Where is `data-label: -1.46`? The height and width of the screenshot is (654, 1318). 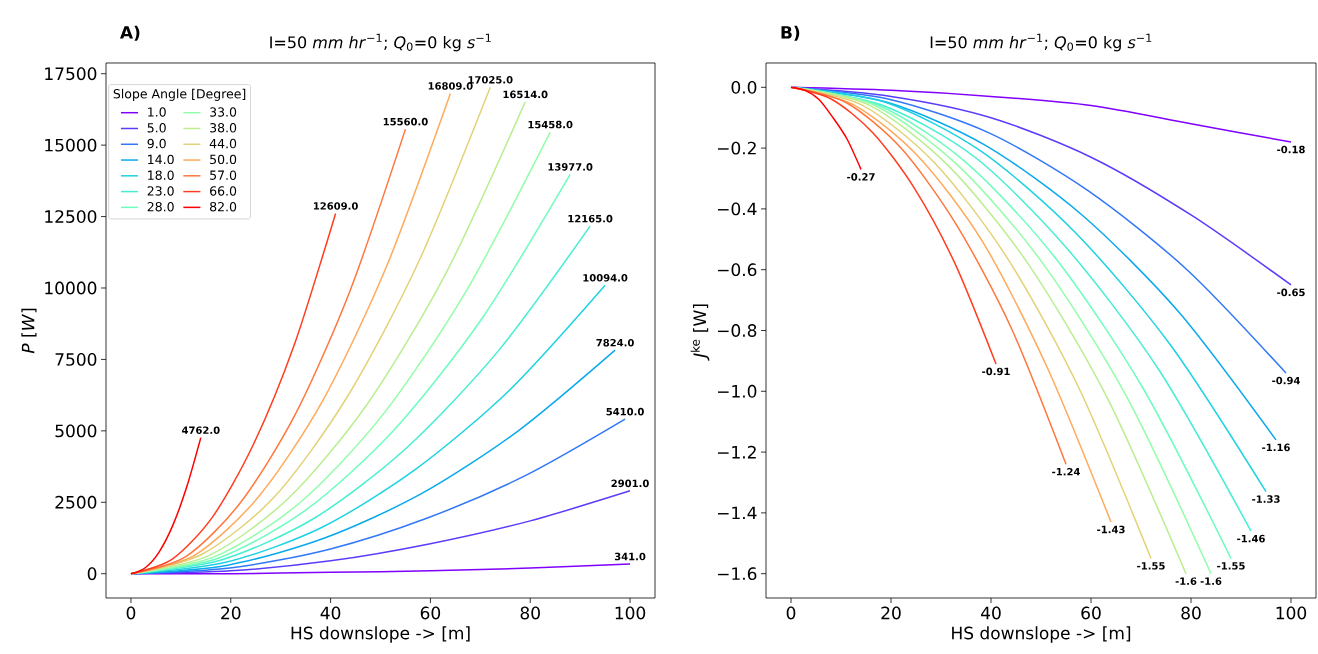 data-label: -1.46 is located at coordinates (1251, 538).